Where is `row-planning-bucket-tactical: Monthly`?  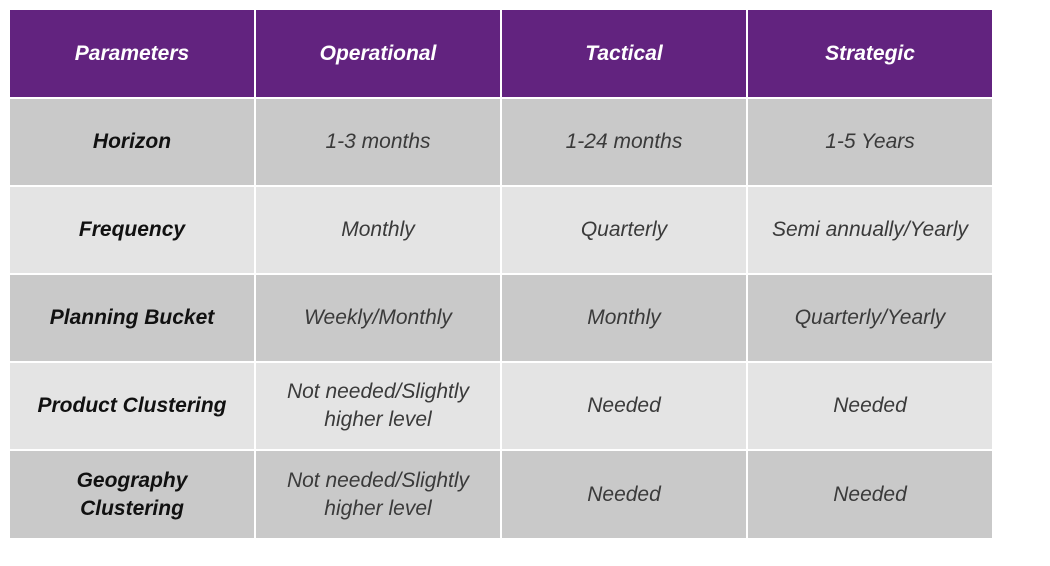
row-planning-bucket-tactical: Monthly is located at coordinates (624, 318).